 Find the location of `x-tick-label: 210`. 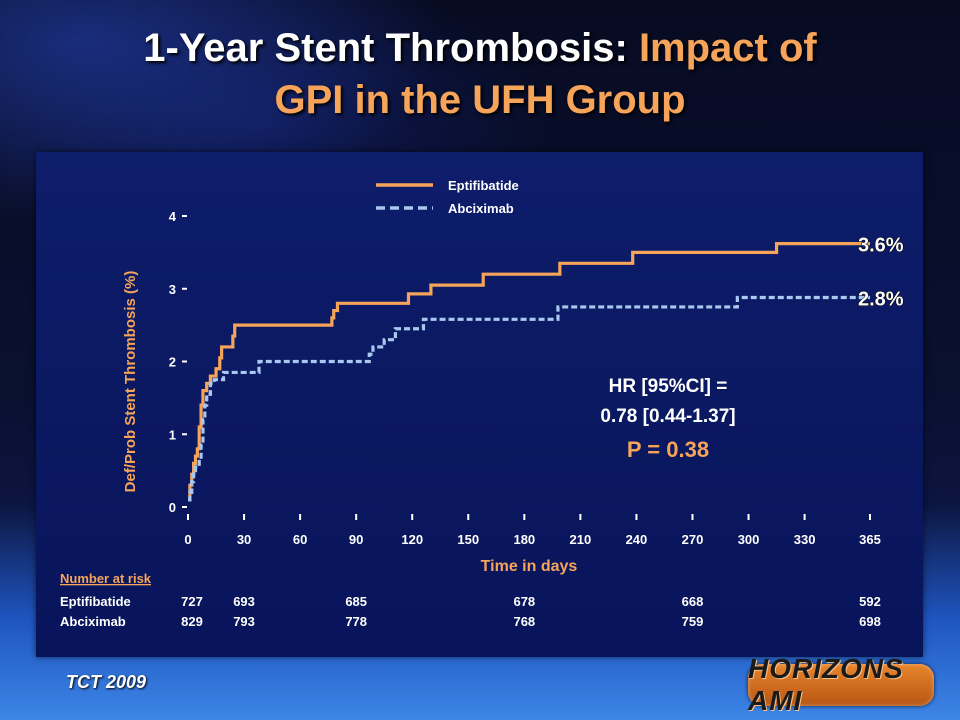

x-tick-label: 210 is located at coordinates (581, 539).